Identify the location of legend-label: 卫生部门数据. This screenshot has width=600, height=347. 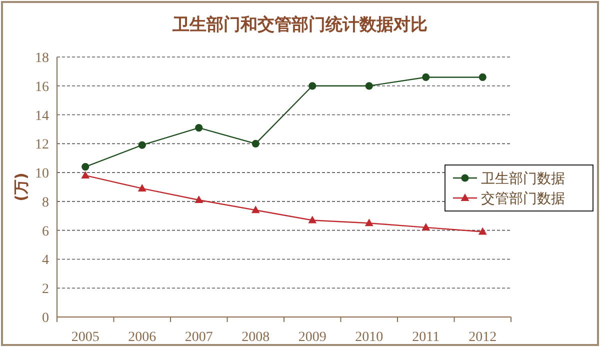
(523, 179).